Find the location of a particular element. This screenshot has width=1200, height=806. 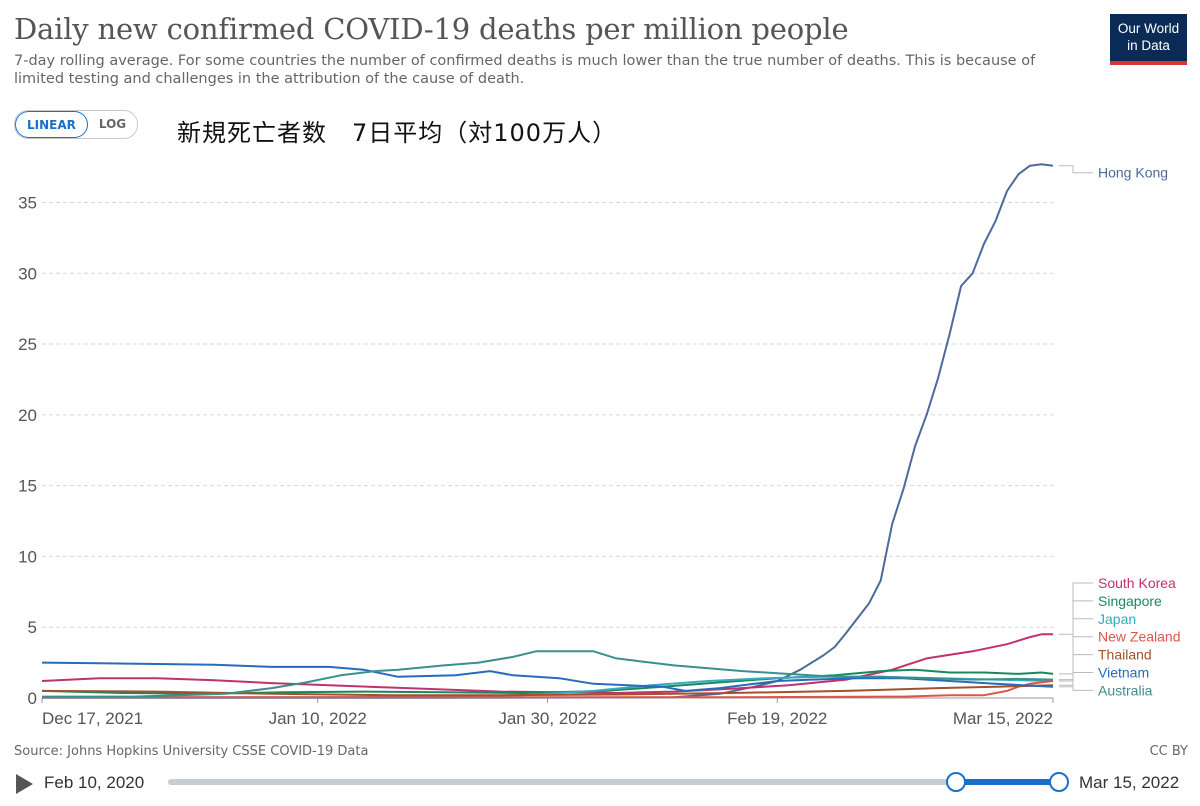

y-tick-label: 25 is located at coordinates (27, 344).